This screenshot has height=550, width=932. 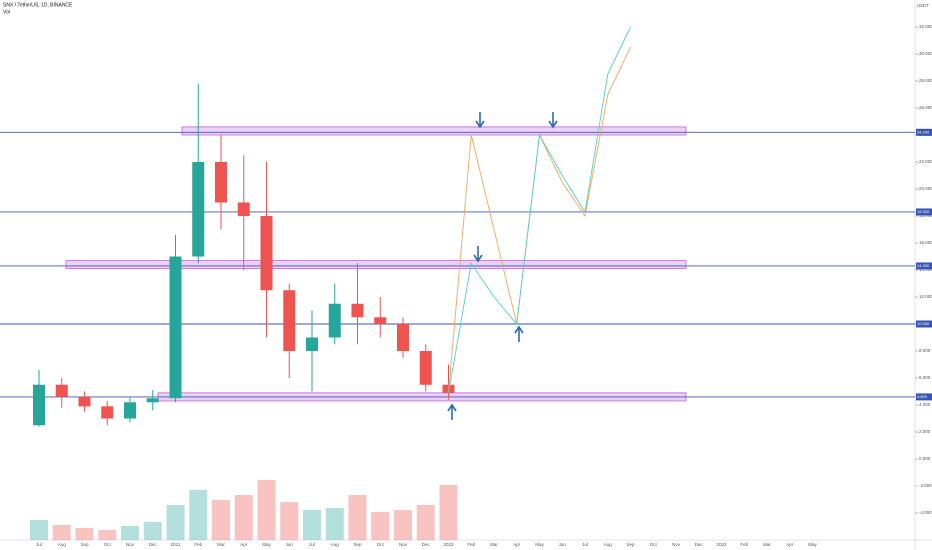 I want to click on y-tick-label: 32.000, so click(x=925, y=26).